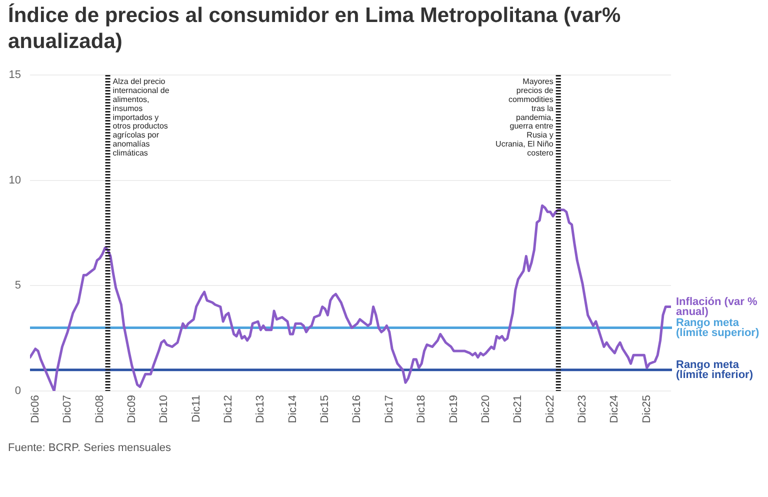 Image resolution: width=768 pixels, height=497 pixels. I want to click on x-tick-label: Dic10, so click(164, 409).